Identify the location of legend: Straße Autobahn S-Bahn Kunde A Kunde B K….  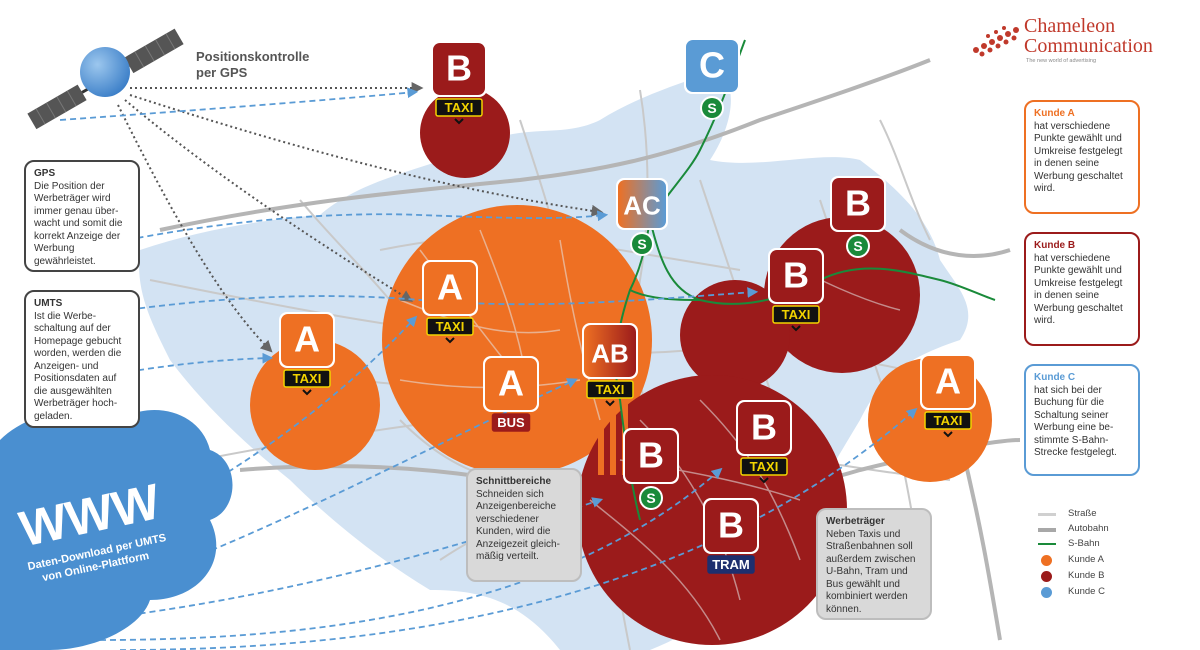
(1113, 558).